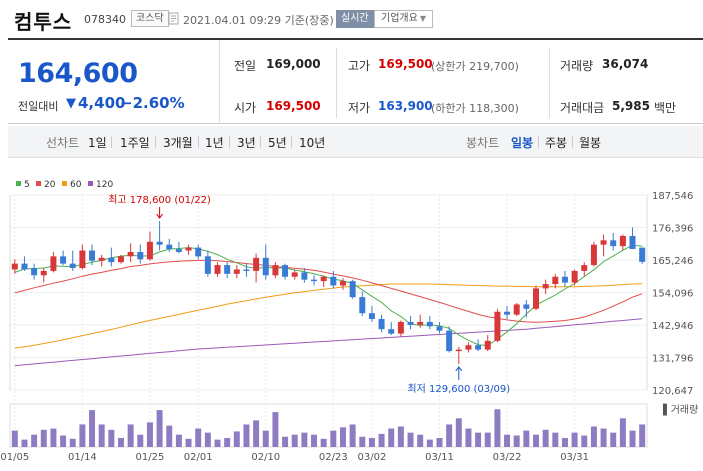 This screenshot has width=703, height=471. What do you see at coordinates (405, 106) in the screenshot?
I see `low-value: 163,900` at bounding box center [405, 106].